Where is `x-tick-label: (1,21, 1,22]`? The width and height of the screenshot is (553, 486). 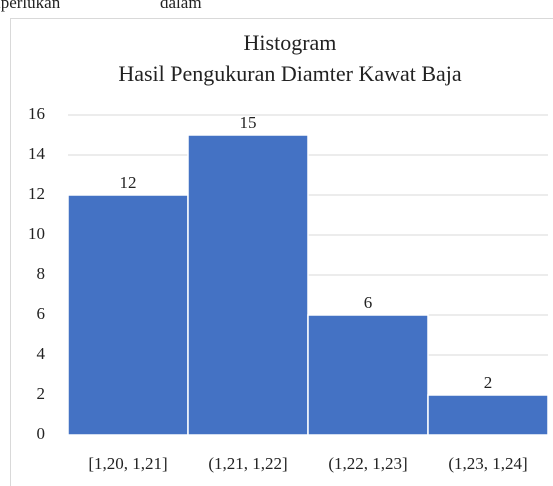 x-tick-label: (1,21, 1,22] is located at coordinates (247, 463).